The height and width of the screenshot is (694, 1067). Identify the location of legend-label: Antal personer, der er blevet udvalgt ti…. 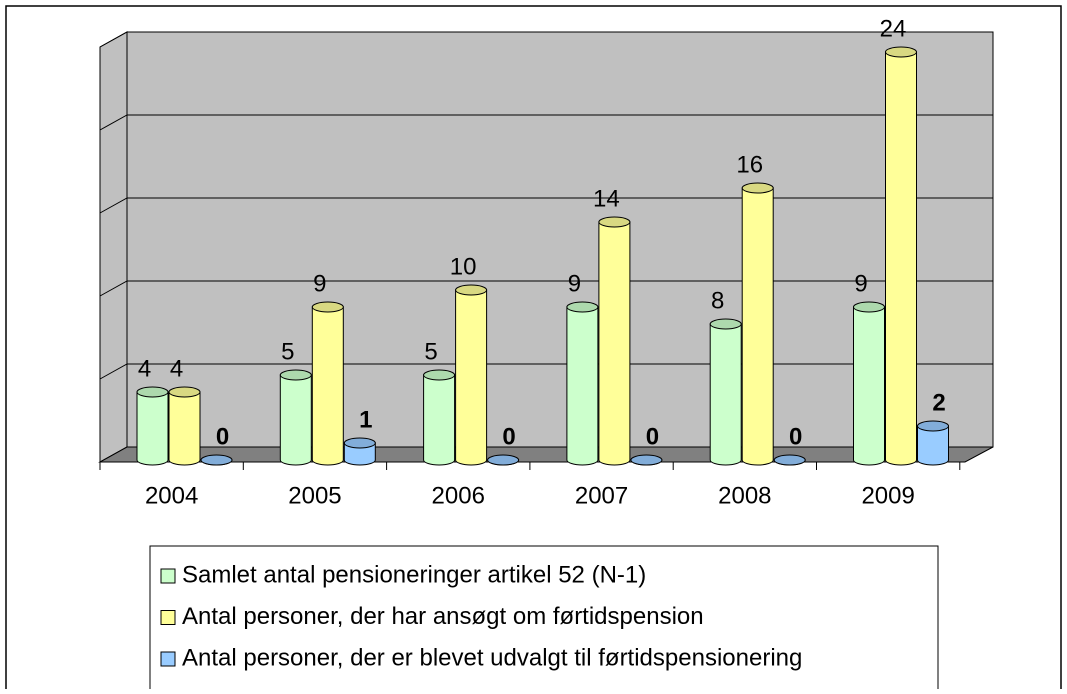
(492, 657).